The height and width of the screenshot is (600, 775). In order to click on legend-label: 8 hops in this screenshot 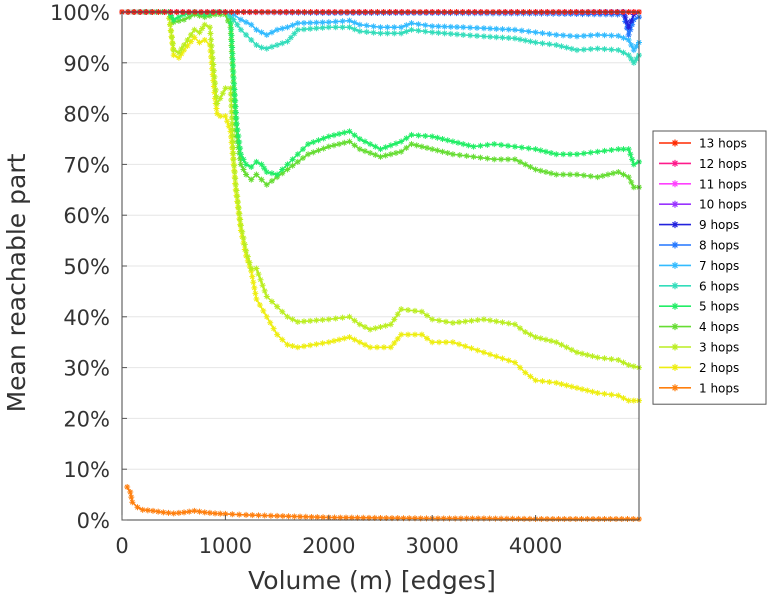, I will do `click(719, 246)`.